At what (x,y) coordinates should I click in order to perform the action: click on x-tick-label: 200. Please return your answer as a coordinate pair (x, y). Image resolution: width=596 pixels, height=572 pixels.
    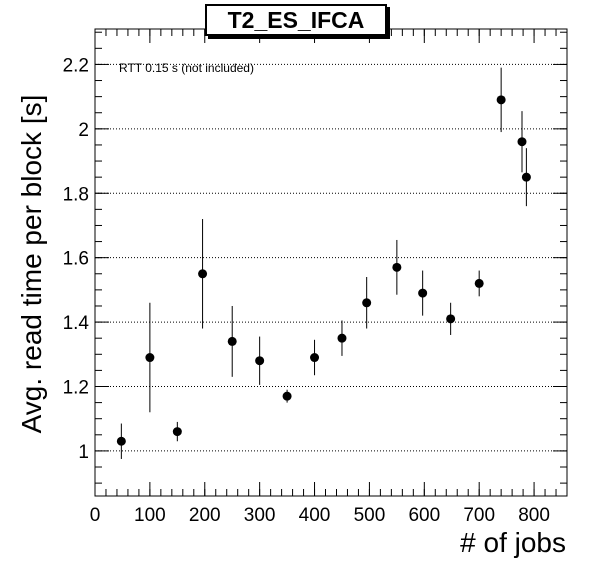
    Looking at the image, I should click on (205, 515).